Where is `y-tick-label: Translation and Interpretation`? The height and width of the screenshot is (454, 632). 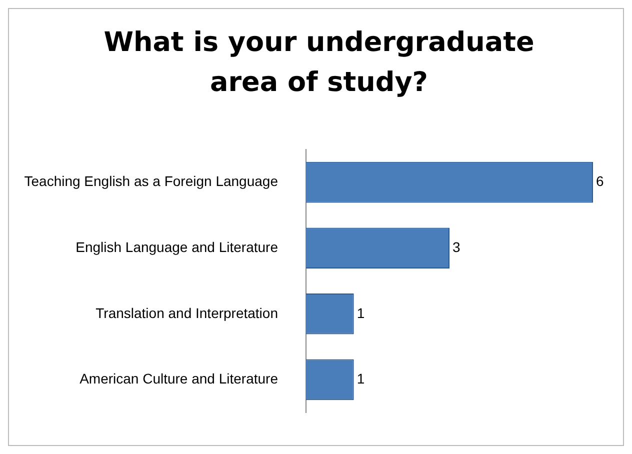
y-tick-label: Translation and Interpretation is located at coordinates (187, 312).